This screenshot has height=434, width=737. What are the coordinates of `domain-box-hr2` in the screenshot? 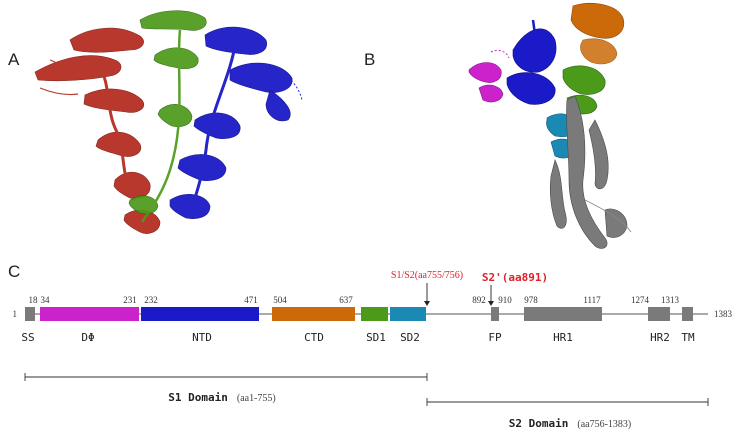 It's located at (659, 314).